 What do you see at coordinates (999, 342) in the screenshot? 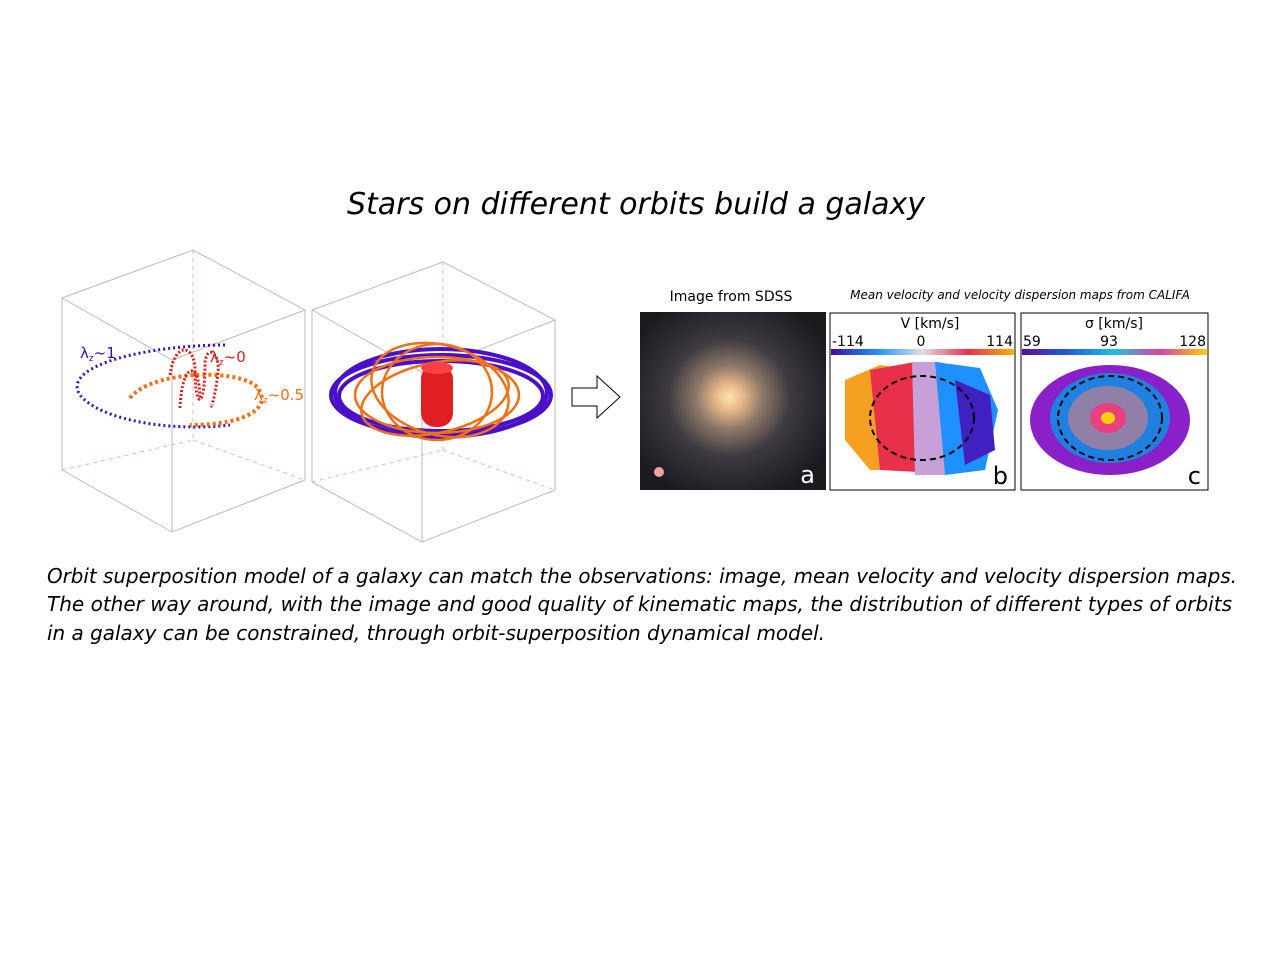
I see `colorbar-tick: 114` at bounding box center [999, 342].